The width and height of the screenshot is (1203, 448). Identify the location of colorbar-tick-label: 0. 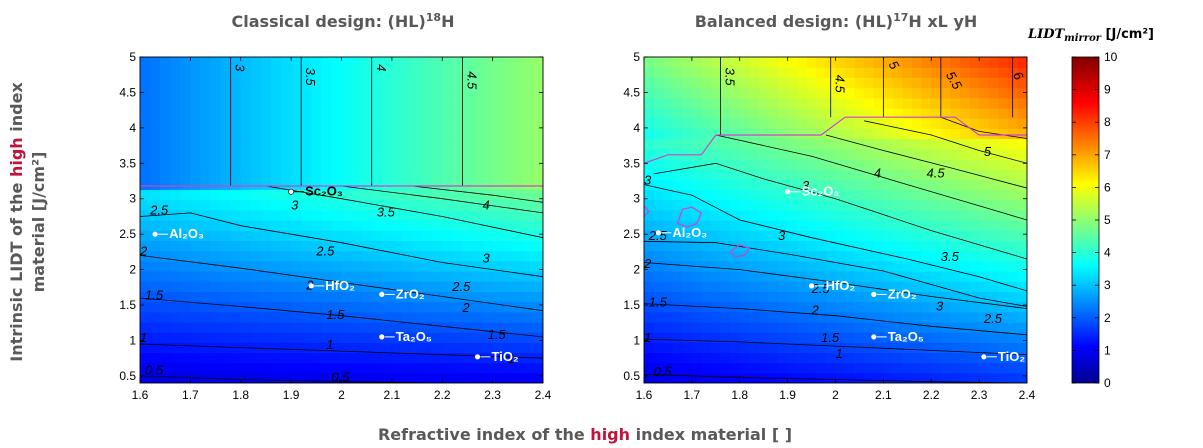
(1107, 383).